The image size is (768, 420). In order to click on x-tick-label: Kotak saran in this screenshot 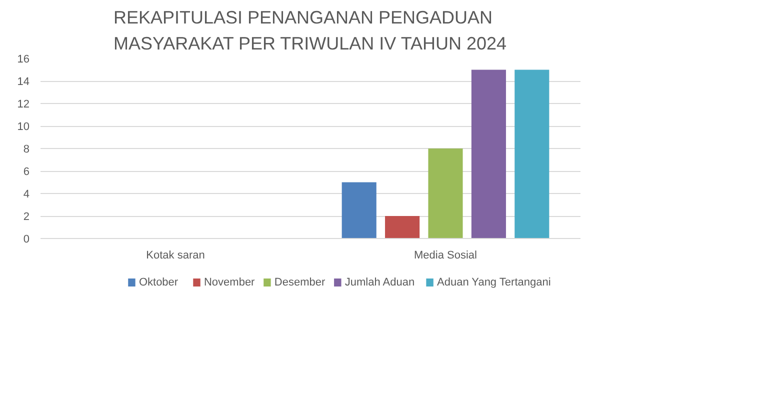, I will do `click(175, 256)`.